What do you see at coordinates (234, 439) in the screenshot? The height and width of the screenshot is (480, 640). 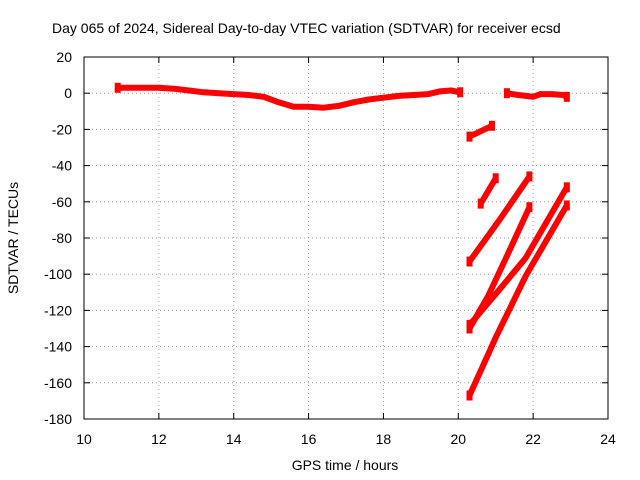 I see `x-tick-label: 14` at bounding box center [234, 439].